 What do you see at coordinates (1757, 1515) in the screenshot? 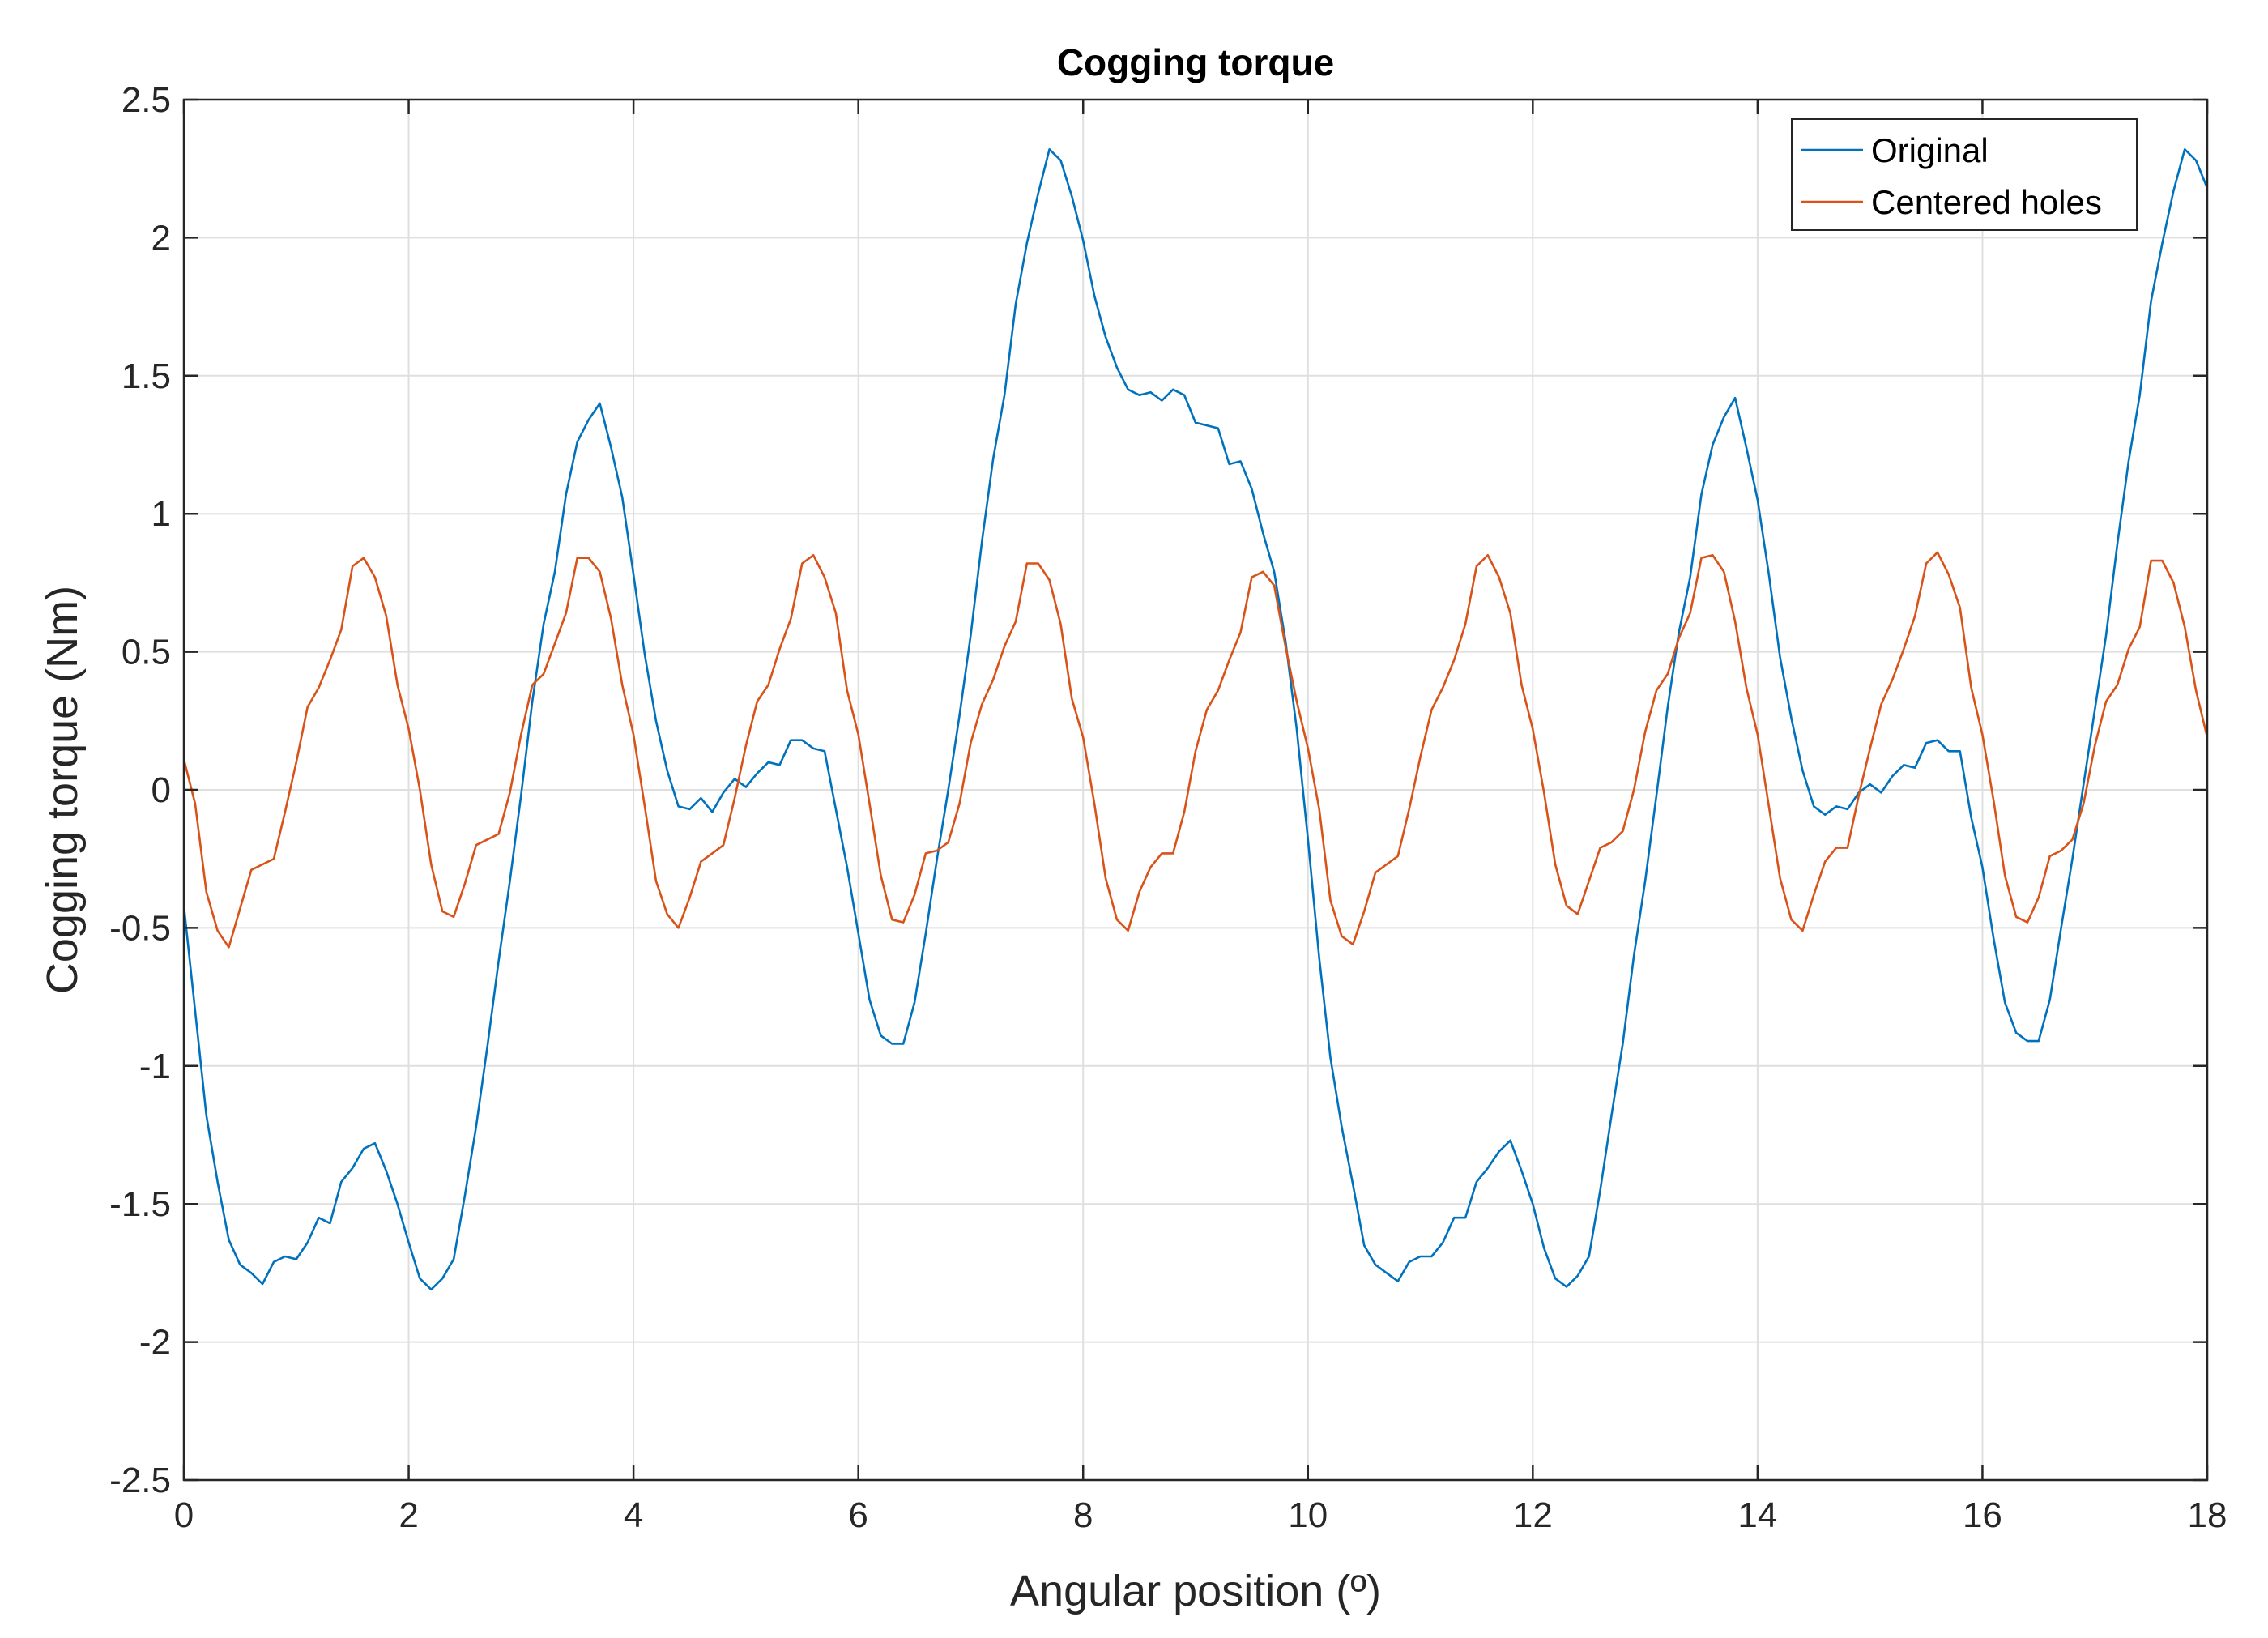
I see `x-tick-label: 14` at bounding box center [1757, 1515].